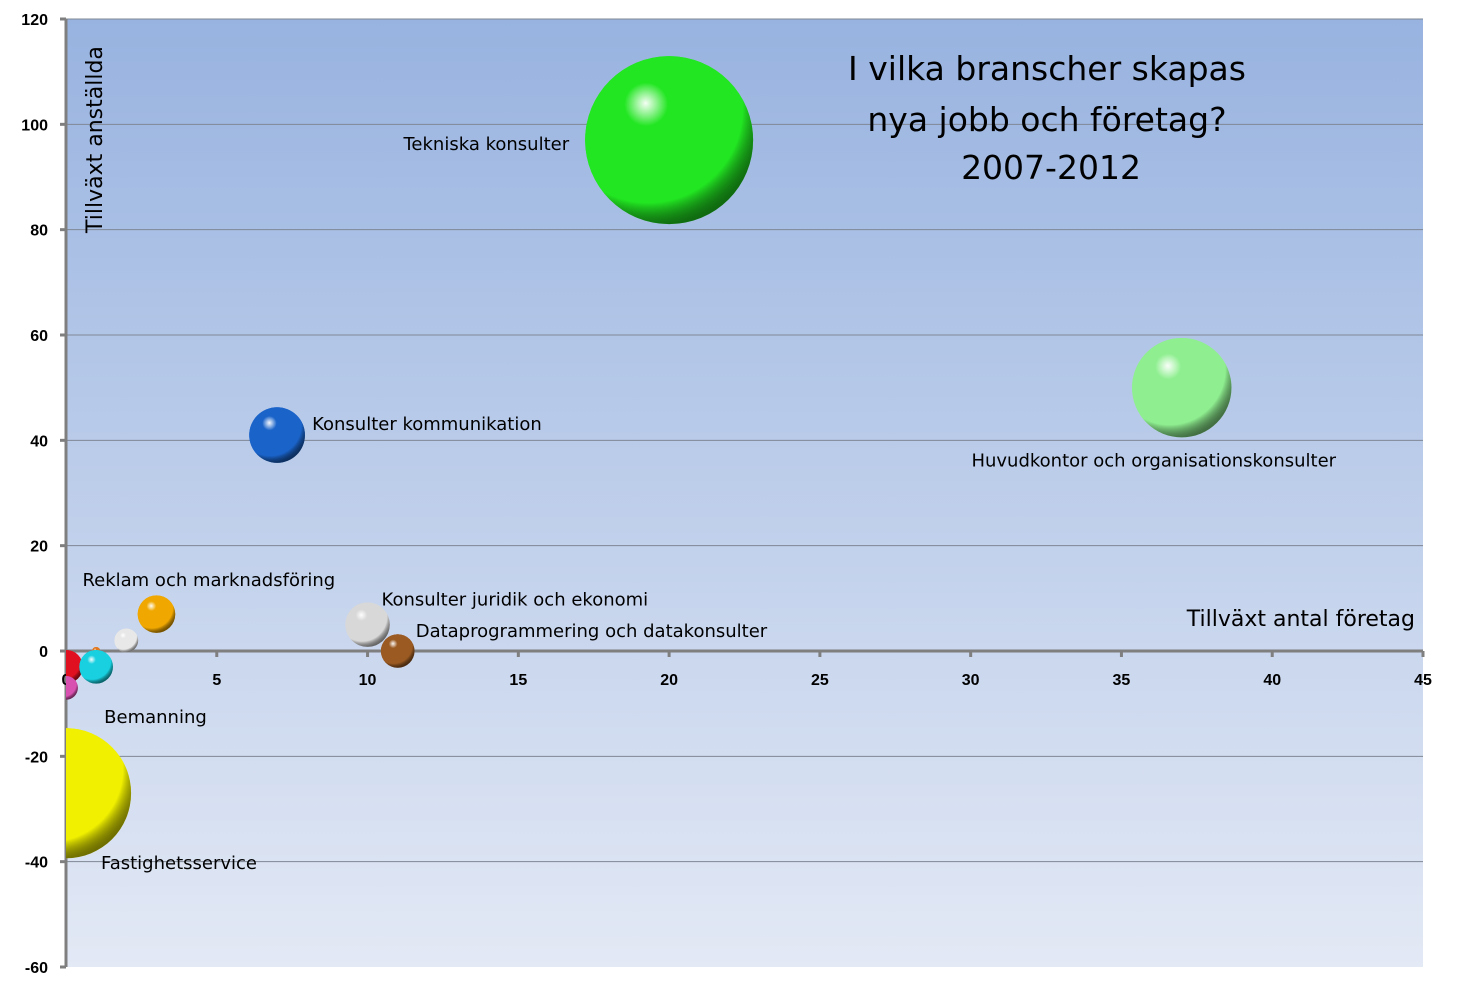 The image size is (1461, 995). Describe the element at coordinates (36, 757) in the screenshot. I see `y-tick-label: -20` at that location.